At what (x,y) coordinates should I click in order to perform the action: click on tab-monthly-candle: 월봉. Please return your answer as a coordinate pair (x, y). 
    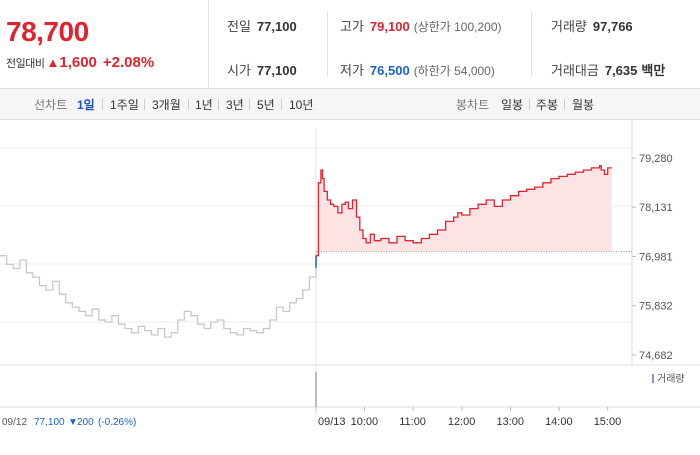
    Looking at the image, I should click on (583, 105).